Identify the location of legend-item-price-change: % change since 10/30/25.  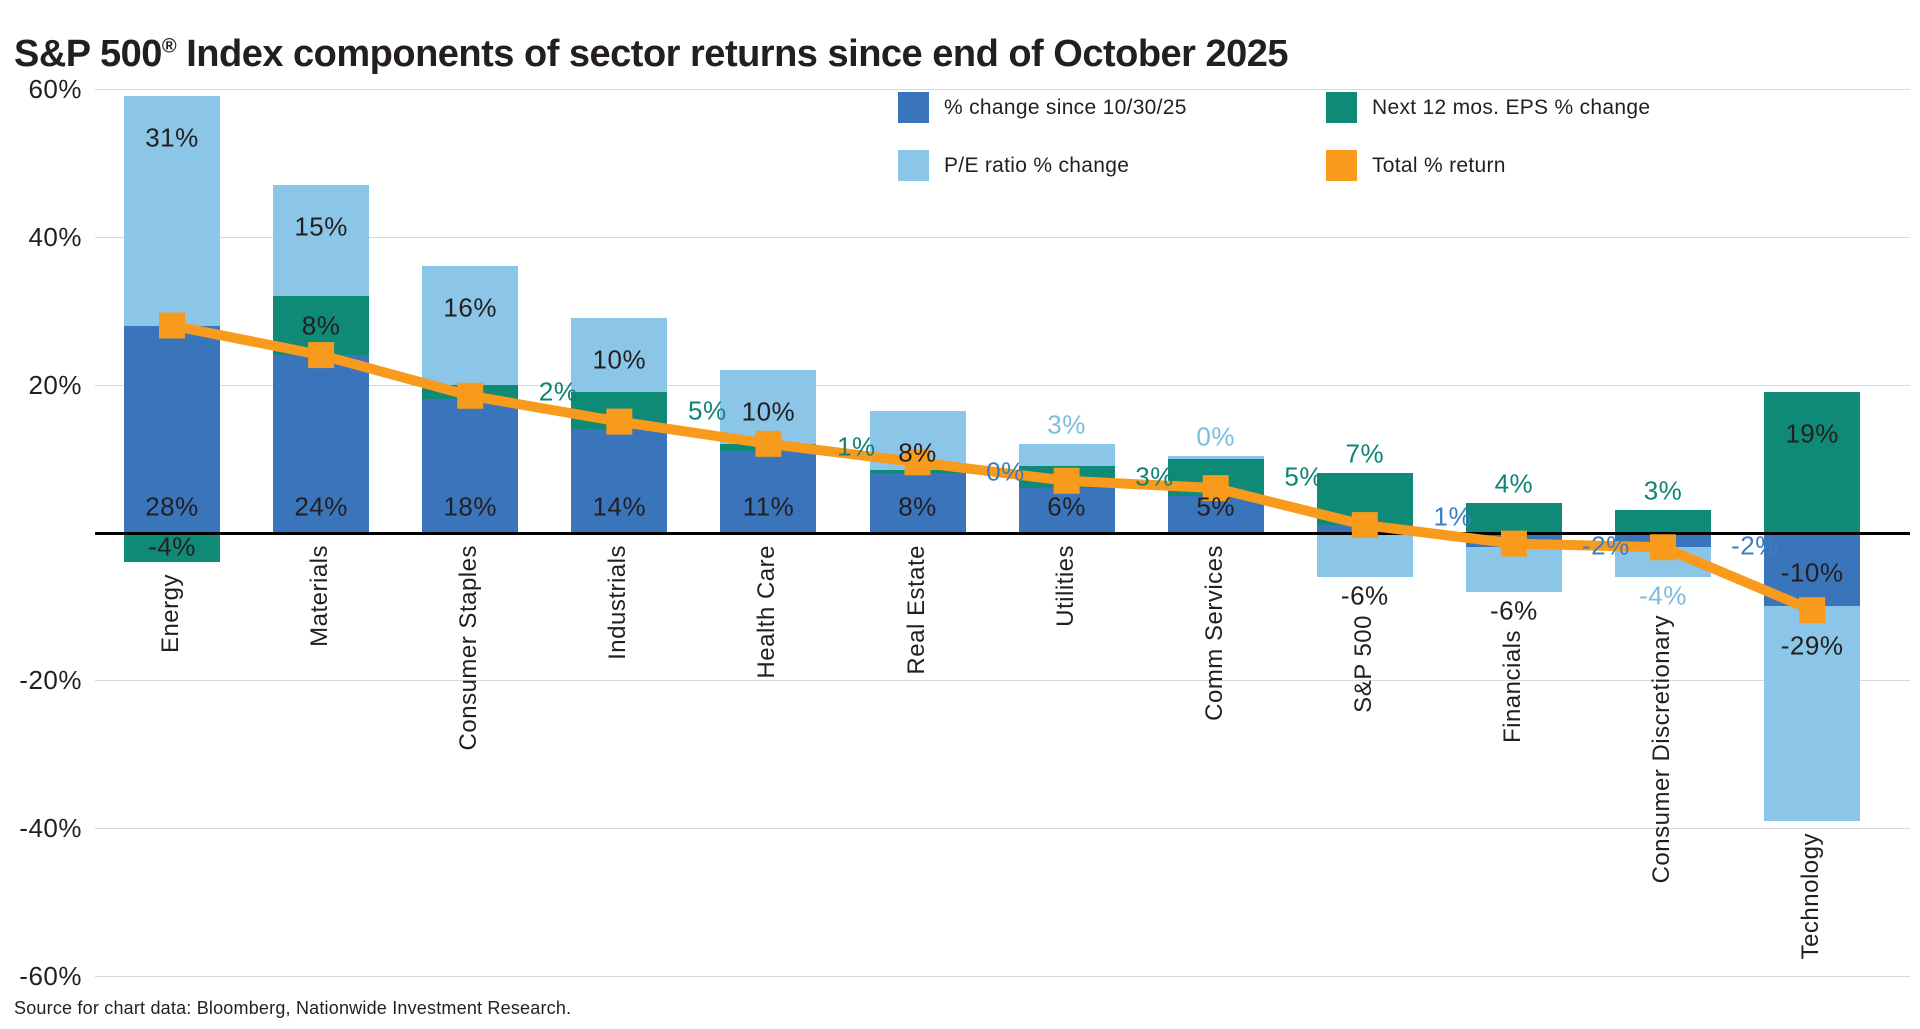
(1042, 107).